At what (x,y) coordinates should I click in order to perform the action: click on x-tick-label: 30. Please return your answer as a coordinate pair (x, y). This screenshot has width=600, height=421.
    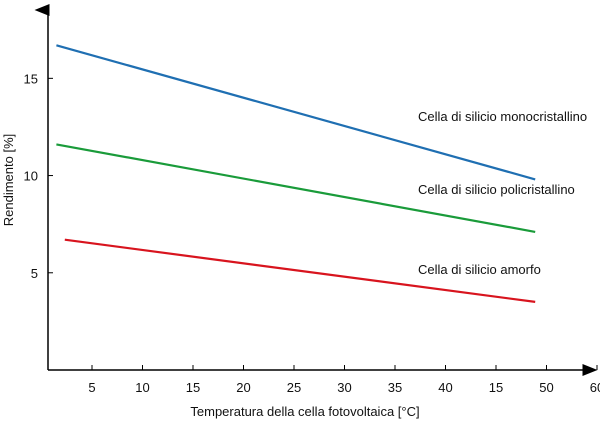
    Looking at the image, I should click on (344, 387).